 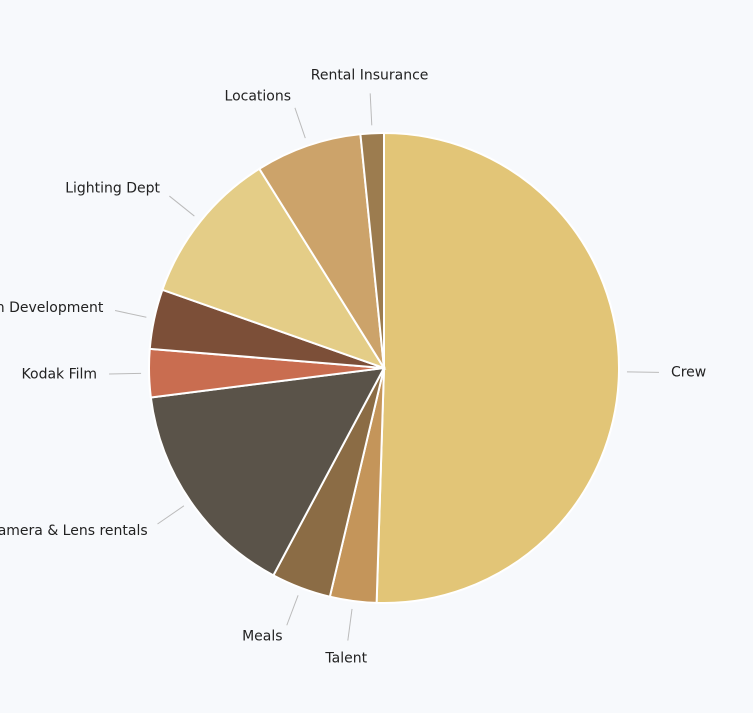 I want to click on slice-label: Lighting Dept, so click(x=112, y=189).